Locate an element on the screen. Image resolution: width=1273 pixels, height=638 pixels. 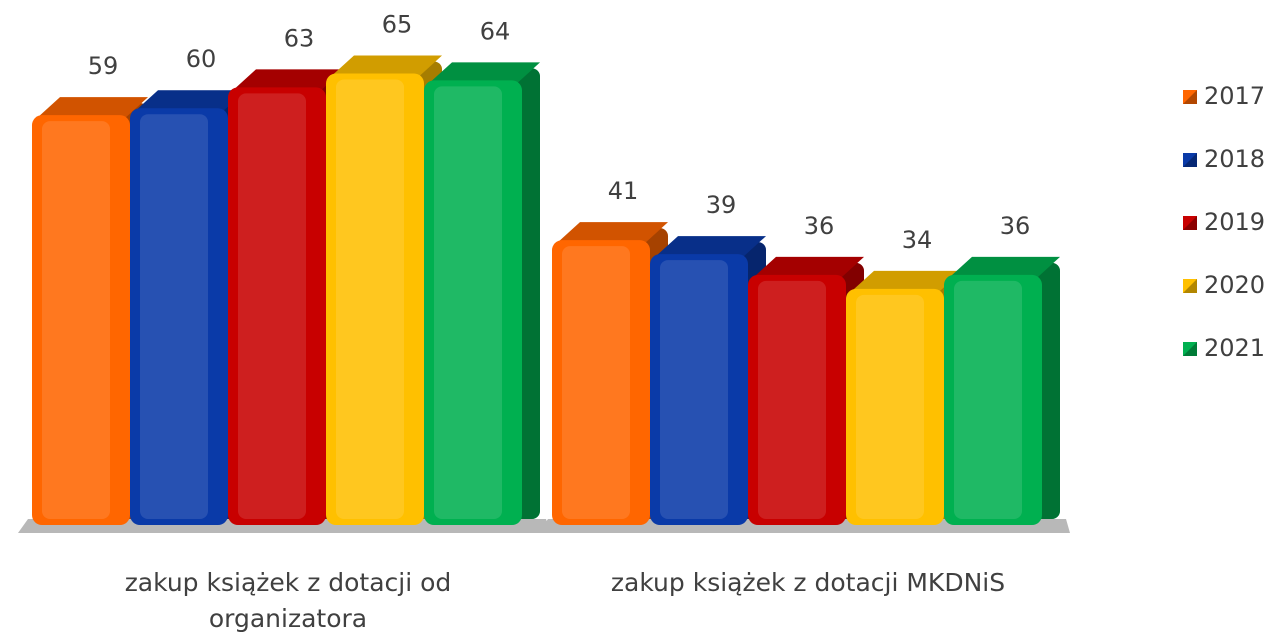
data-label: 59 is located at coordinates (103, 66).